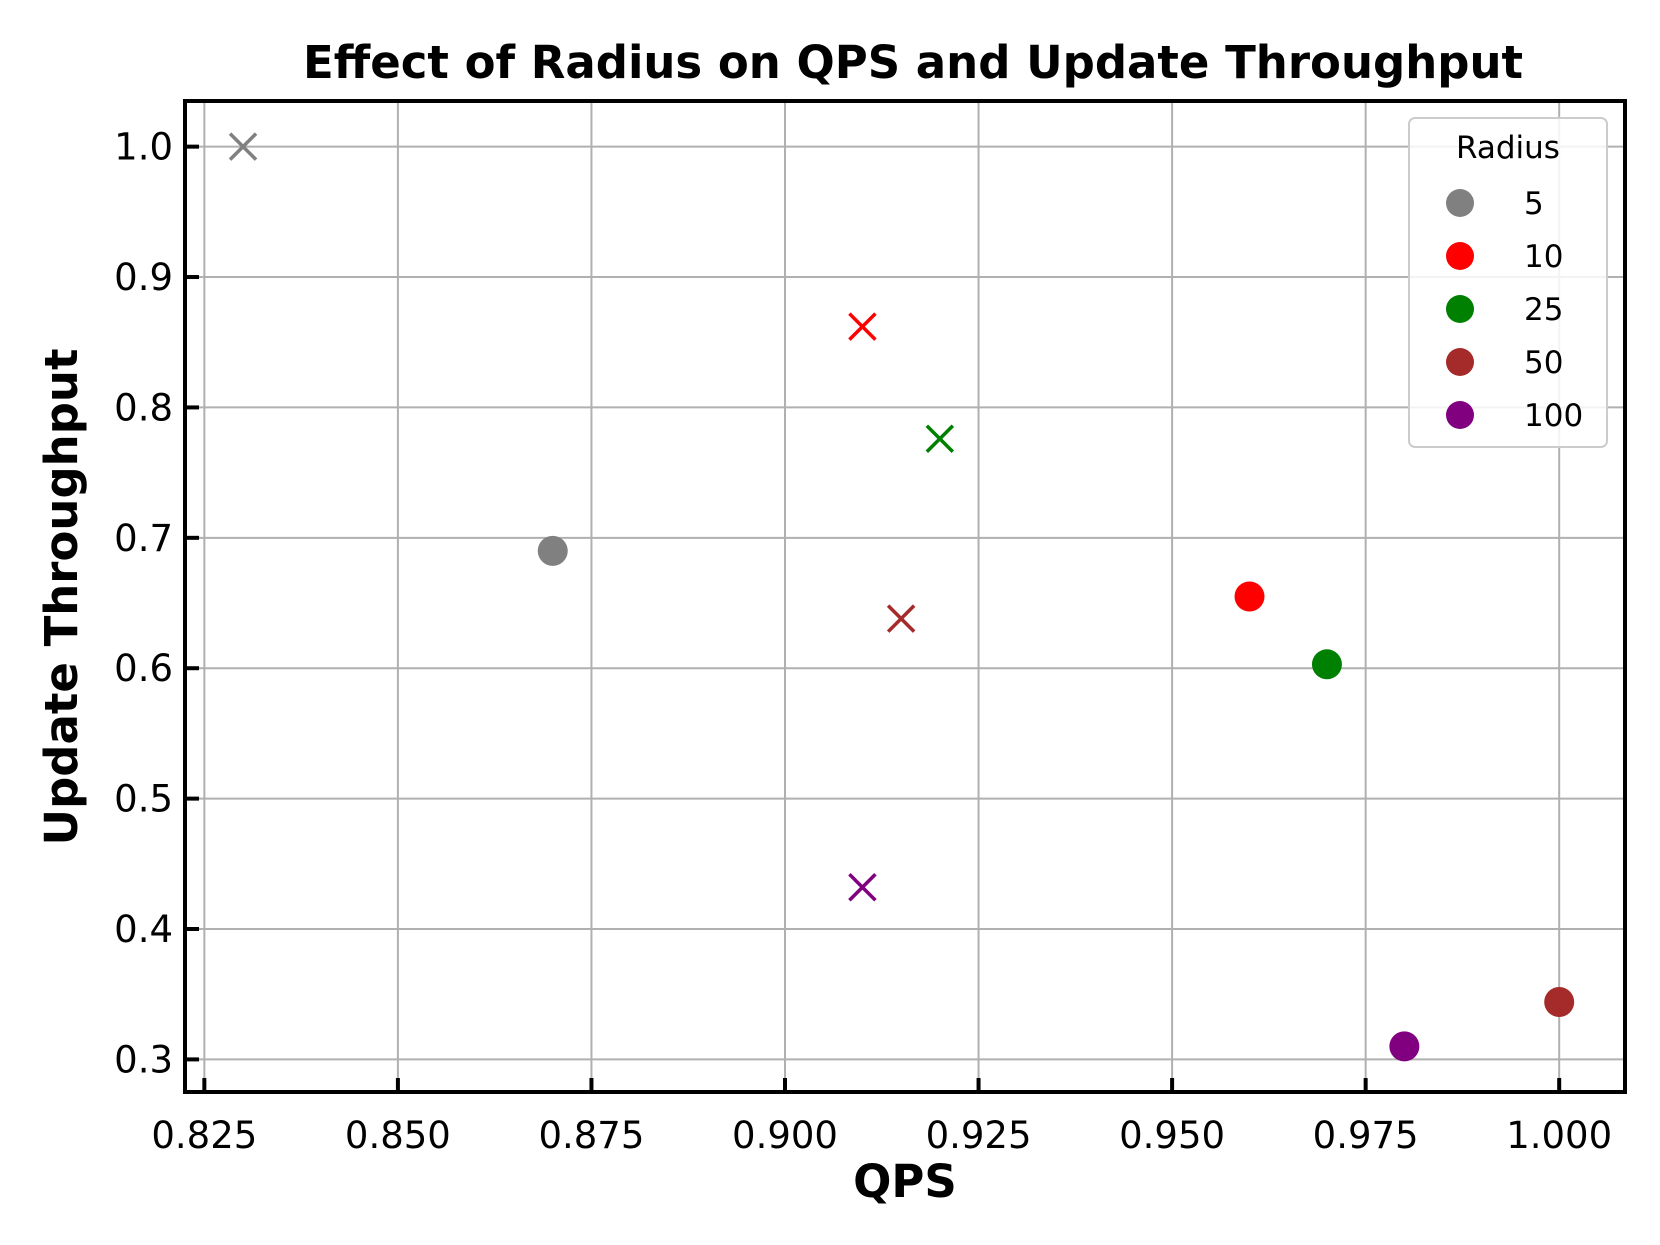 This screenshot has height=1245, width=1660. I want to click on legend-entry-label: 5, so click(1534, 204).